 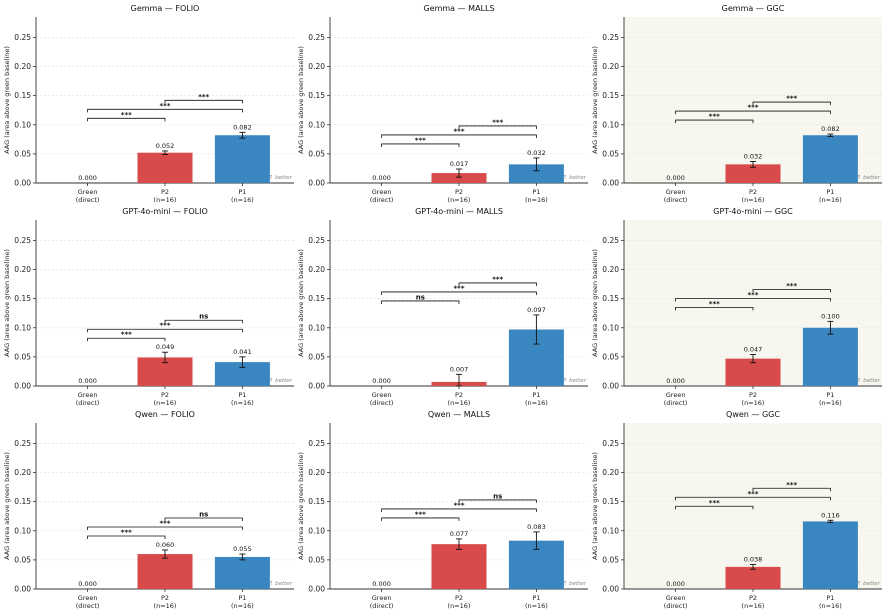 What do you see at coordinates (753, 414) in the screenshot?
I see `subplot-title: Qwen — GGC` at bounding box center [753, 414].